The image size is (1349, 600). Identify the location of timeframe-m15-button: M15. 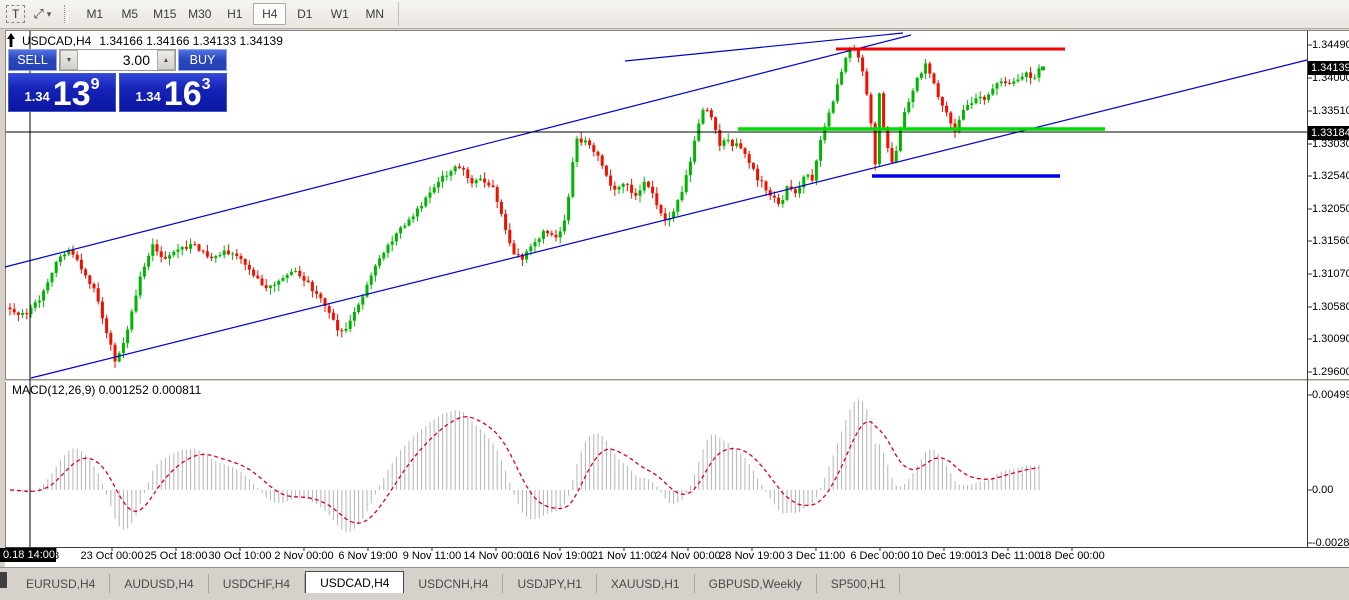
(165, 14).